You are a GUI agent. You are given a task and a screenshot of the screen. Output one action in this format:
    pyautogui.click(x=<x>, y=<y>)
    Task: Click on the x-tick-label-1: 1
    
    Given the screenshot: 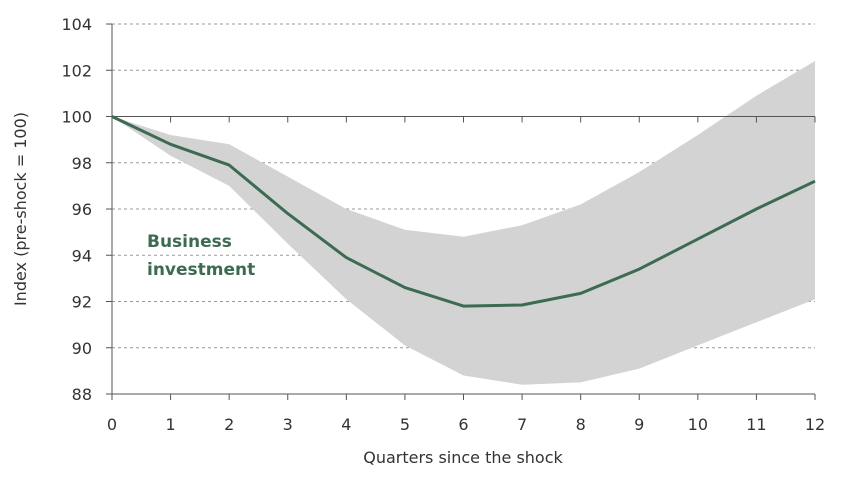 What is the action you would take?
    pyautogui.click(x=170, y=424)
    